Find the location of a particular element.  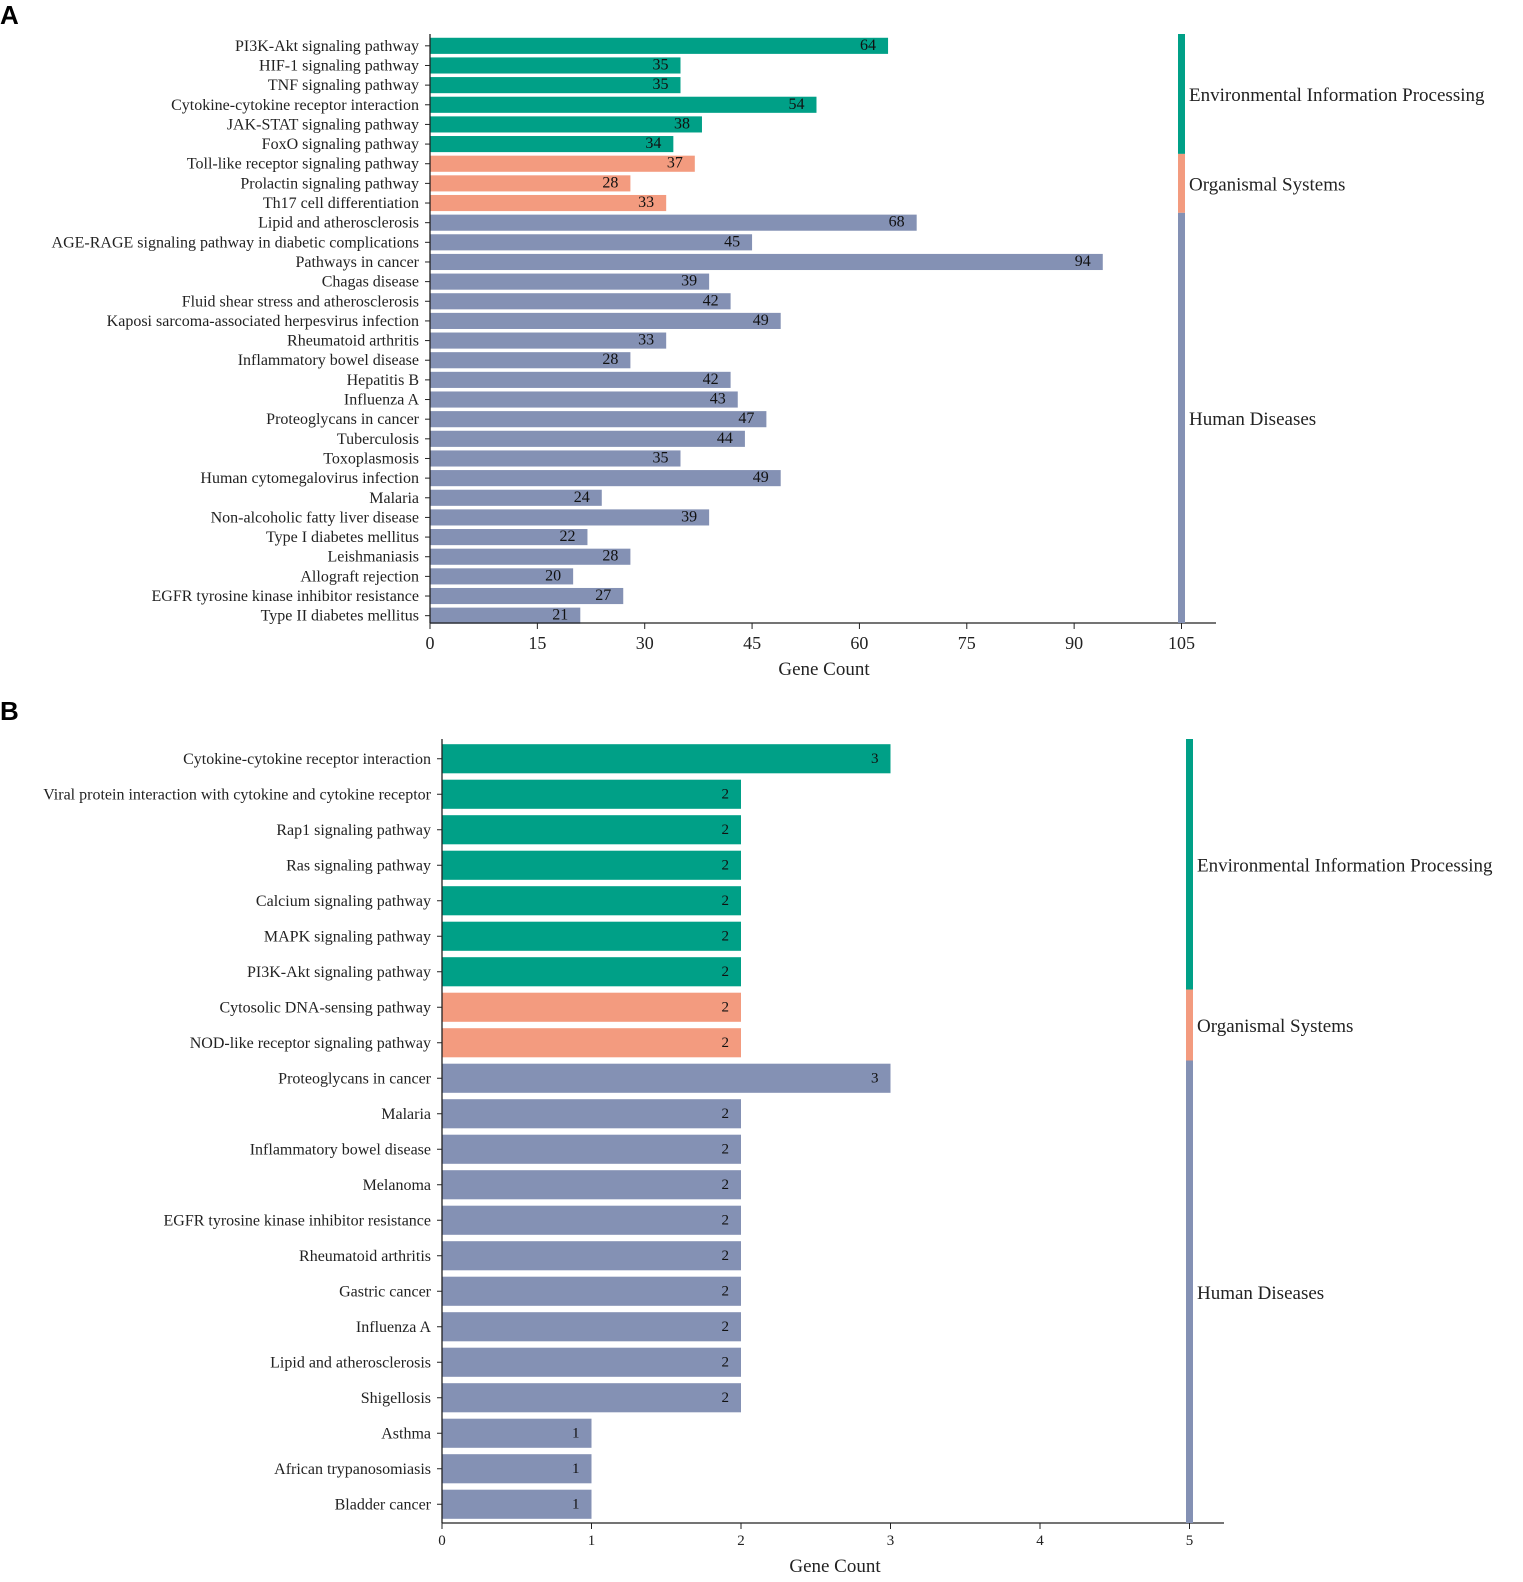

bar-african-trypanosomiasis is located at coordinates (517, 1469).